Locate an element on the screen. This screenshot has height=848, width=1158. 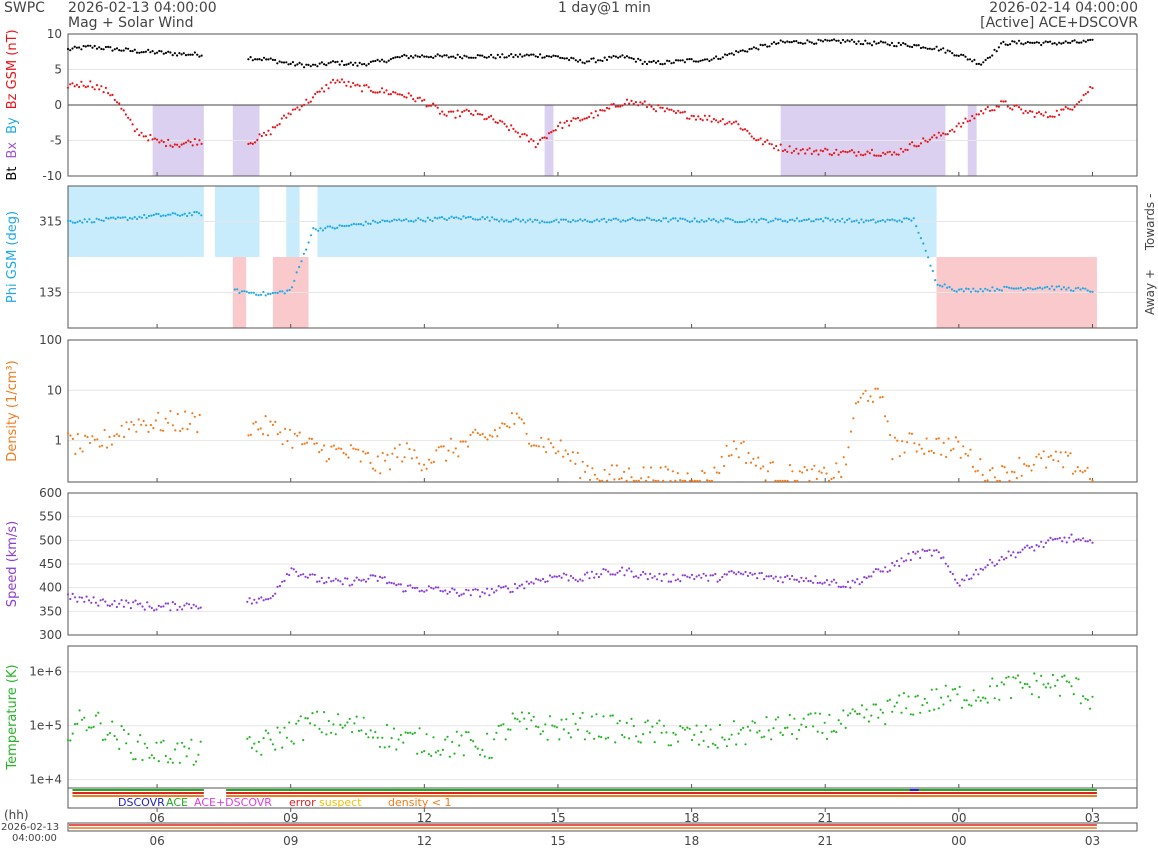
time-tick-label-bottom: 09 is located at coordinates (290, 841).